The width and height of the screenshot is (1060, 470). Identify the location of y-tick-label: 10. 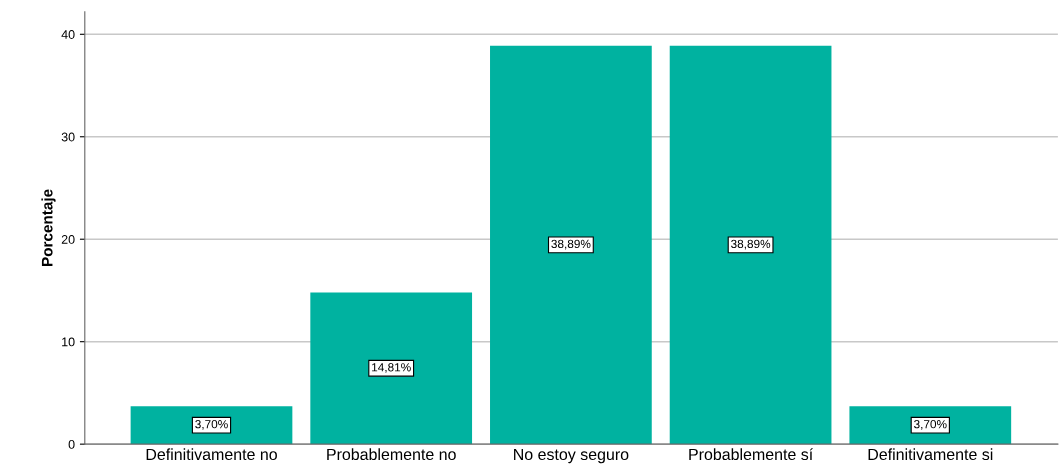
(68, 342).